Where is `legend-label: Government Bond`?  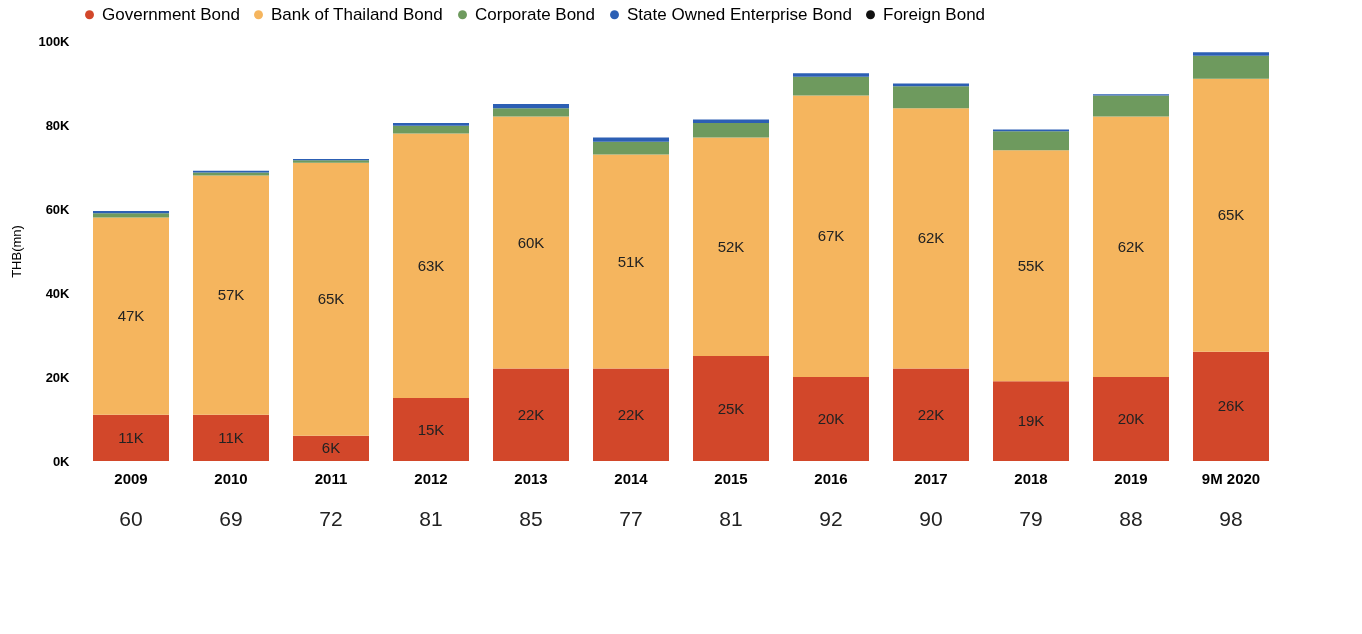
legend-label: Government Bond is located at coordinates (171, 14).